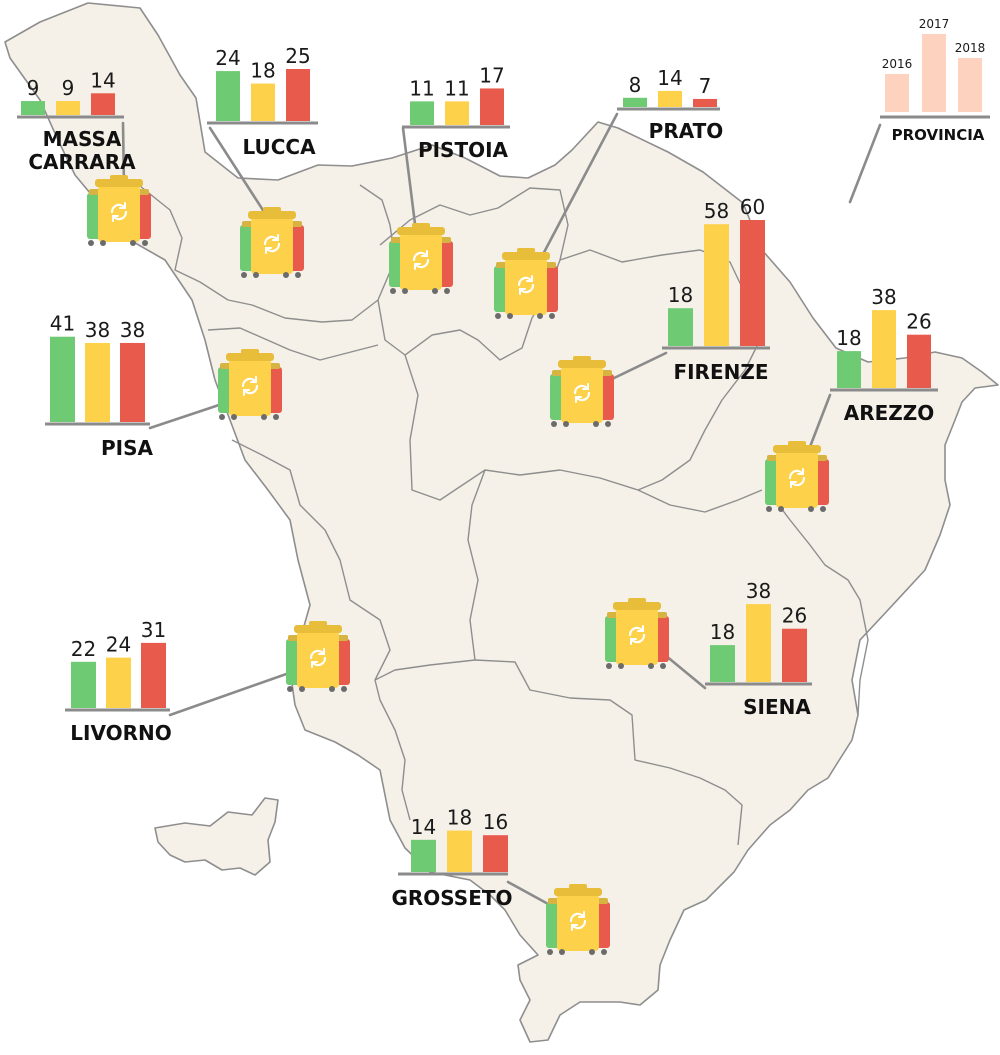 This screenshot has height=1055, width=1000. What do you see at coordinates (938, 135) in the screenshot?
I see `legend-label: PROVINCIA` at bounding box center [938, 135].